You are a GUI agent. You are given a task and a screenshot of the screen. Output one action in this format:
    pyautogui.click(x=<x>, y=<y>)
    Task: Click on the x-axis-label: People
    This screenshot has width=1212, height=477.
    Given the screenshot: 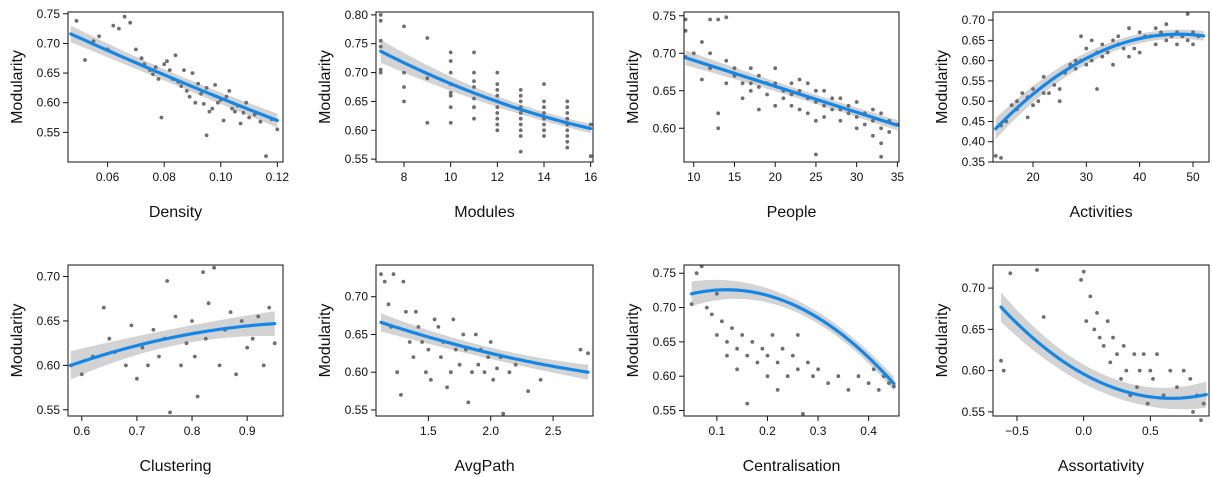 What is the action you would take?
    pyautogui.click(x=792, y=212)
    